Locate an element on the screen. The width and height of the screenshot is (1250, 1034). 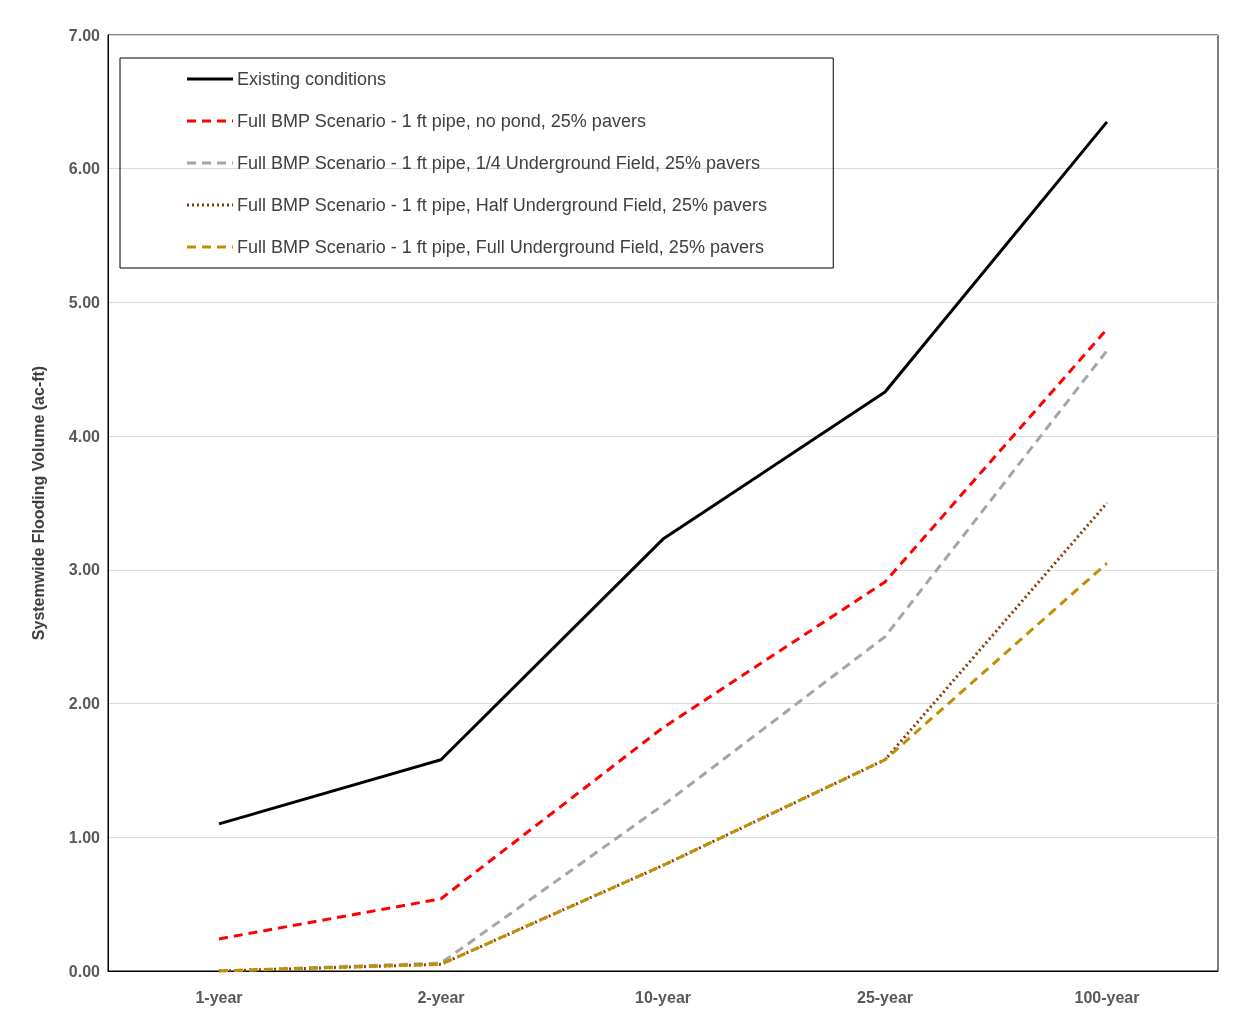
y-tick-label: 7.00 is located at coordinates (84, 35).